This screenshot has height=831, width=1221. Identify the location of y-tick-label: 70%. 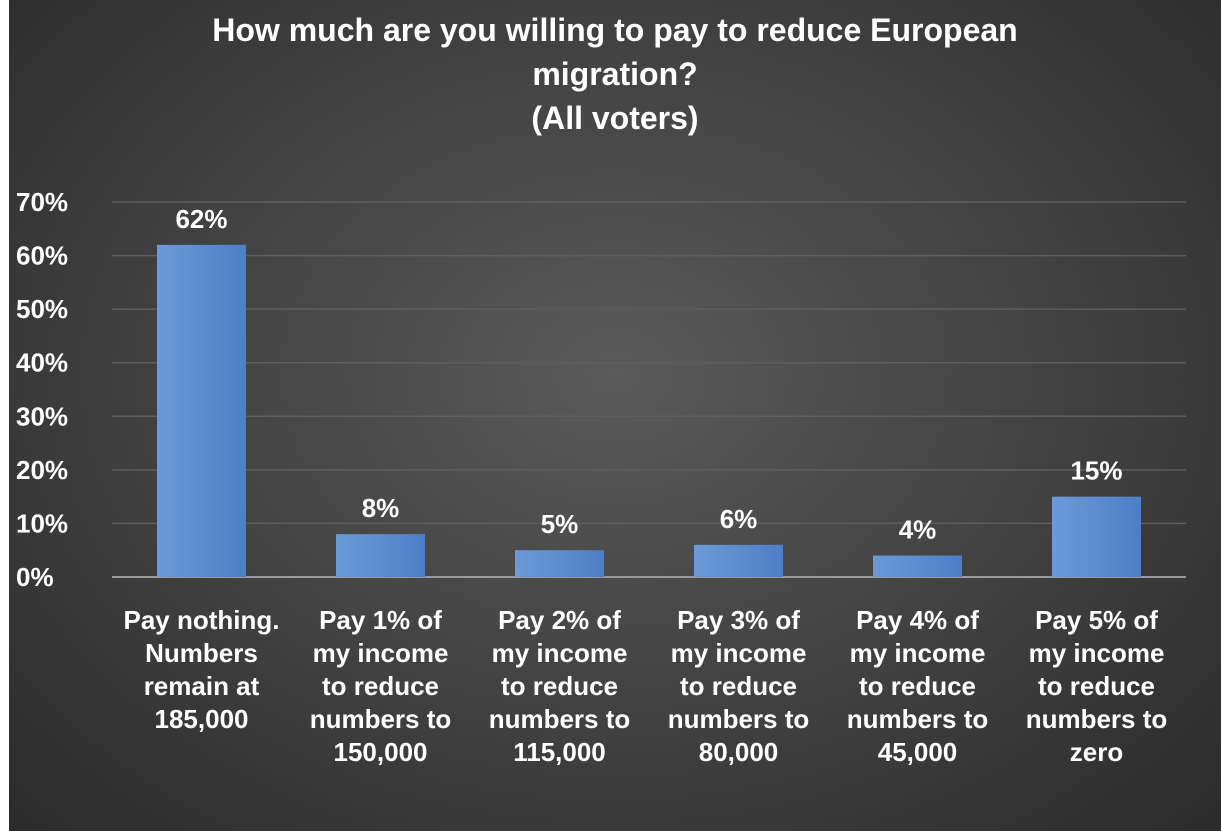
(42, 202).